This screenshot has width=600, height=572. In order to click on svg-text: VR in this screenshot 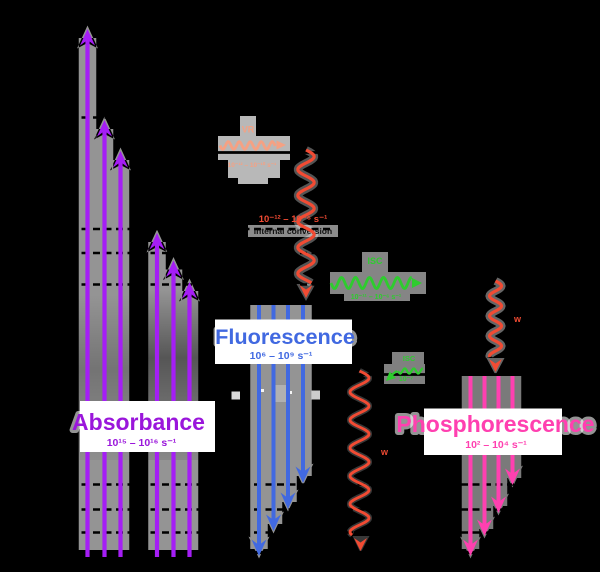, I will do `click(248, 130)`.